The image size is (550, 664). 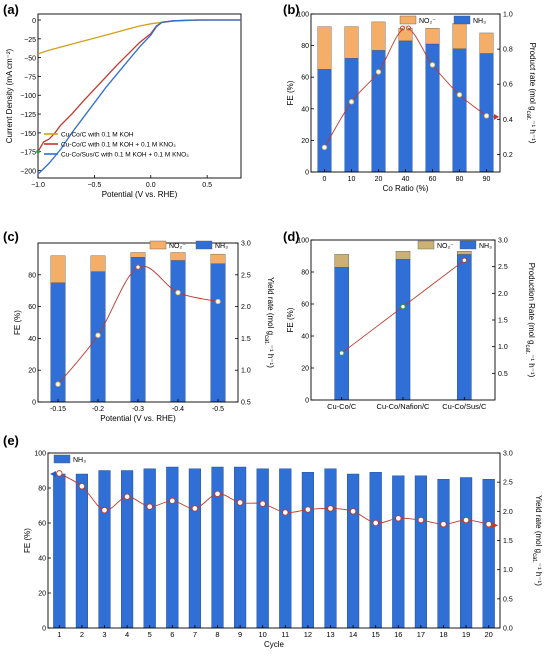 What do you see at coordinates (104, 634) in the screenshot?
I see `x-tick-label: 3` at bounding box center [104, 634].